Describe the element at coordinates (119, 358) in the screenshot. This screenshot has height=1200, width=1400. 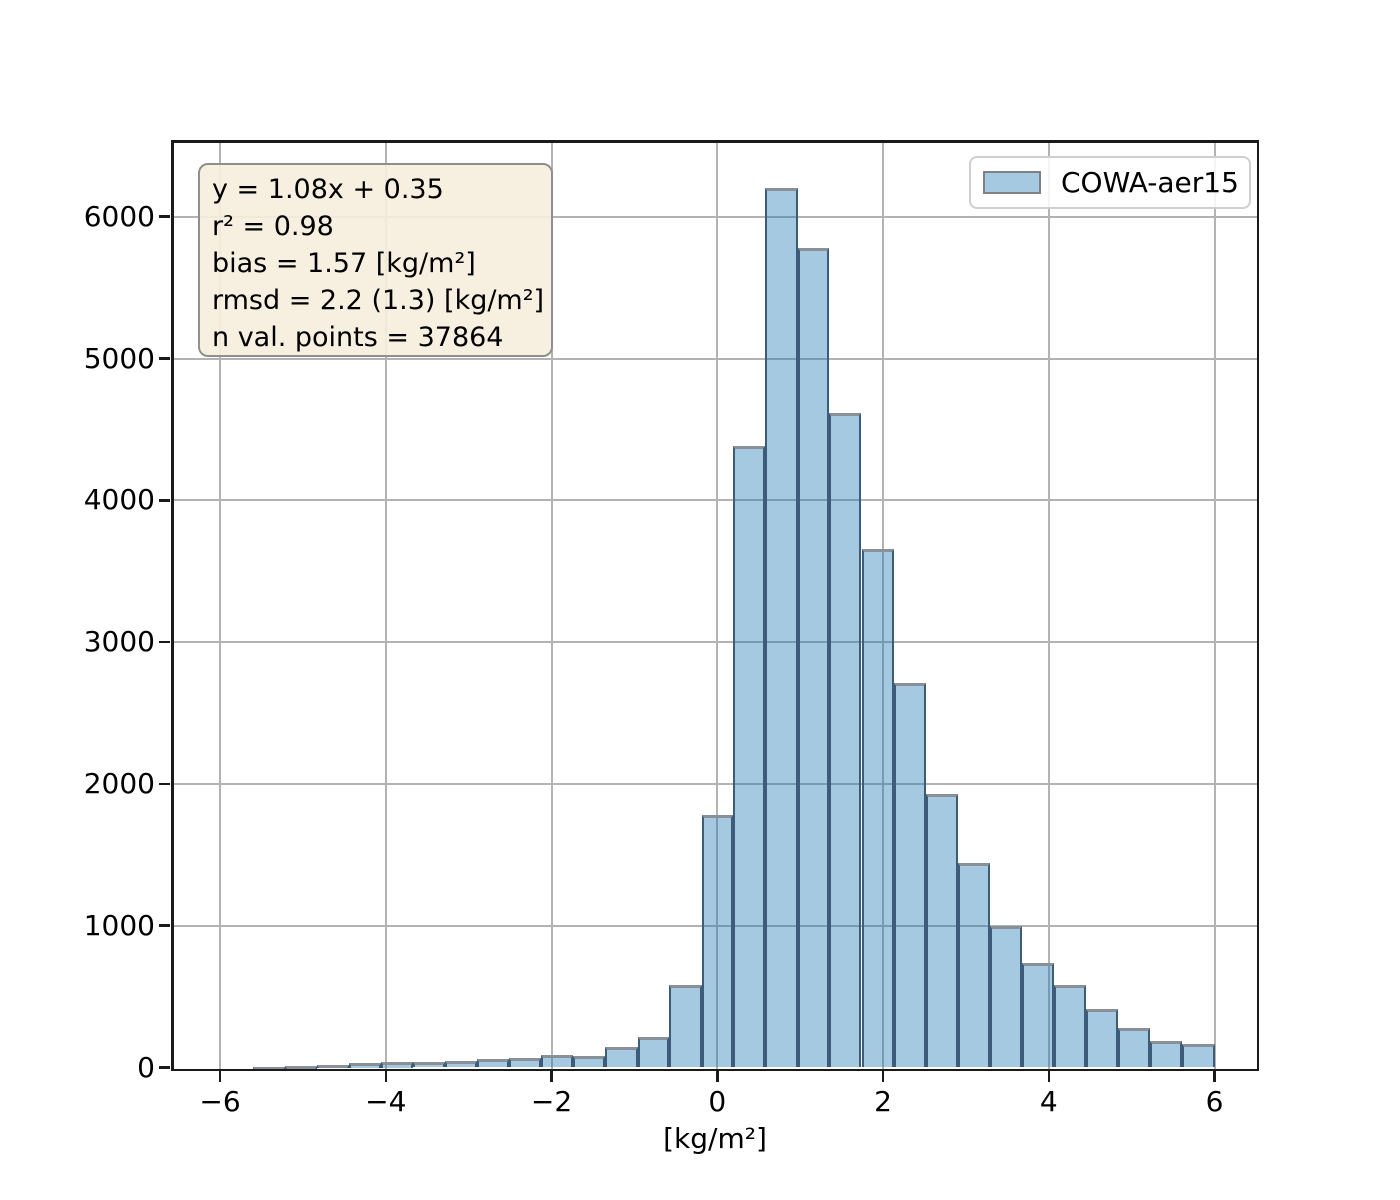
I see `y-tick-label: 5000` at that location.